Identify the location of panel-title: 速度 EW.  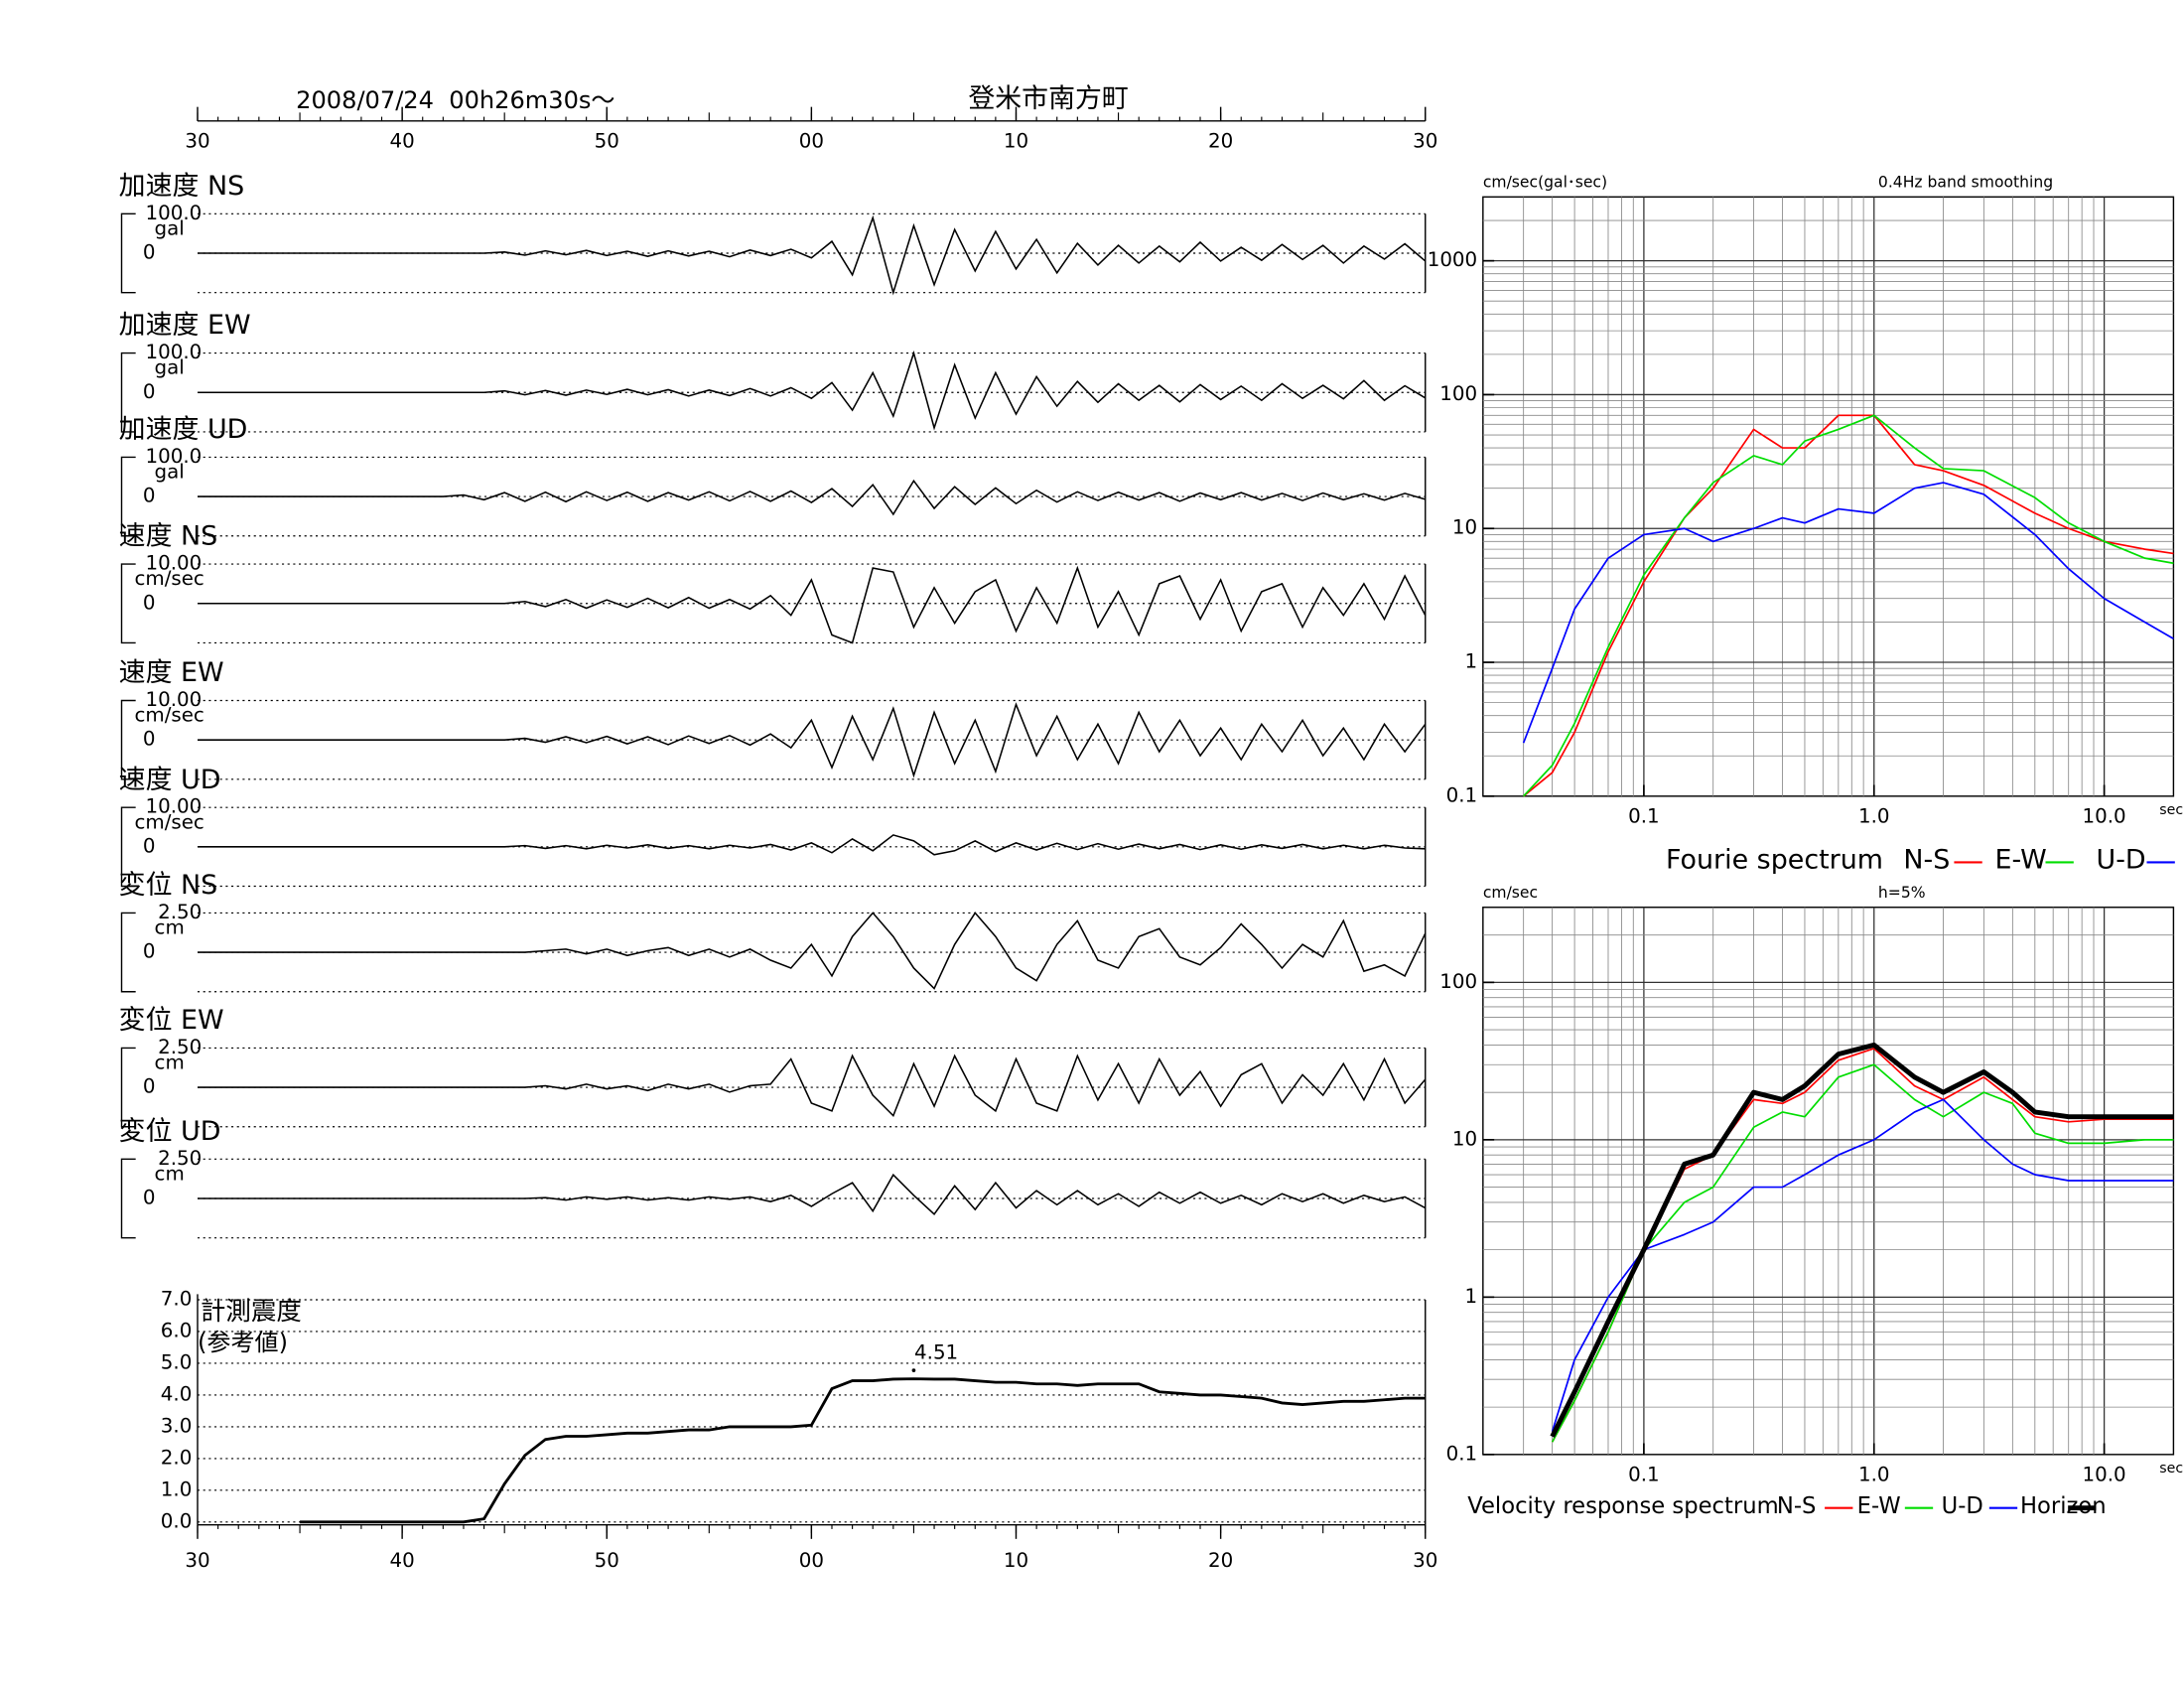
(171, 672).